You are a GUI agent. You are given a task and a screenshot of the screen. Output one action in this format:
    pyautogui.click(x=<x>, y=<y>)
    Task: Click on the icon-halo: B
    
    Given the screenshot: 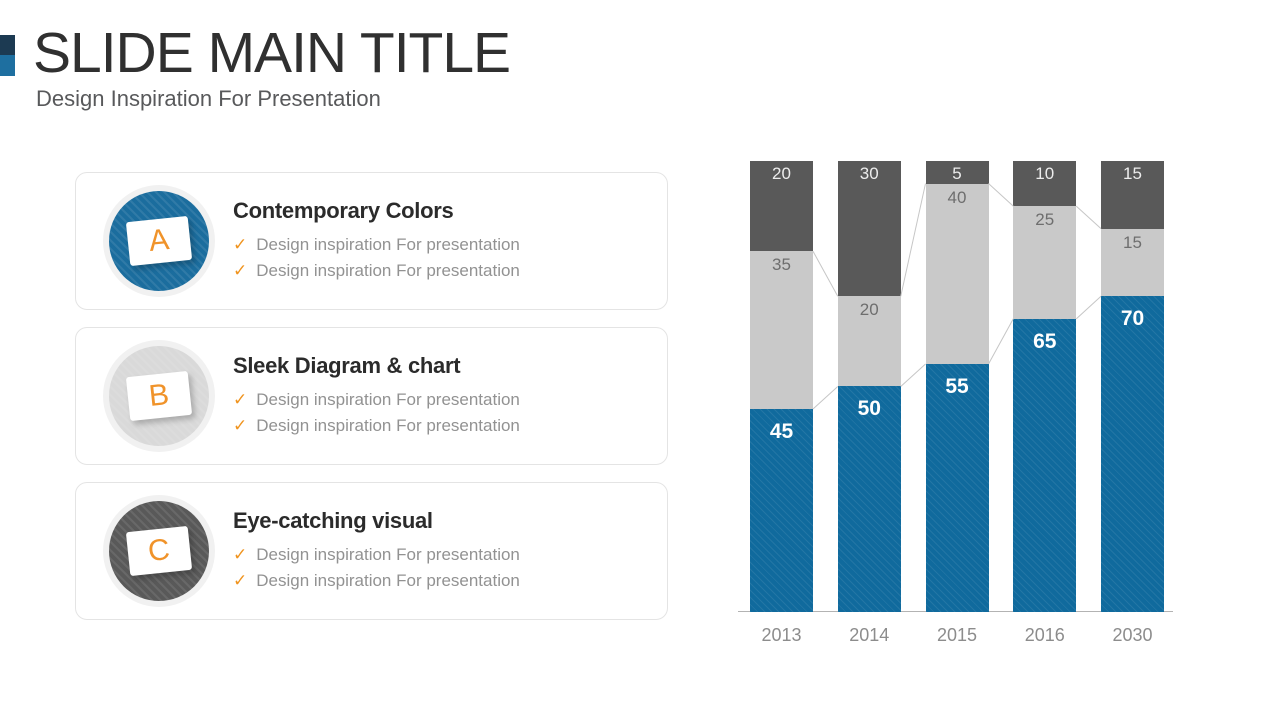 What is the action you would take?
    pyautogui.click(x=159, y=396)
    